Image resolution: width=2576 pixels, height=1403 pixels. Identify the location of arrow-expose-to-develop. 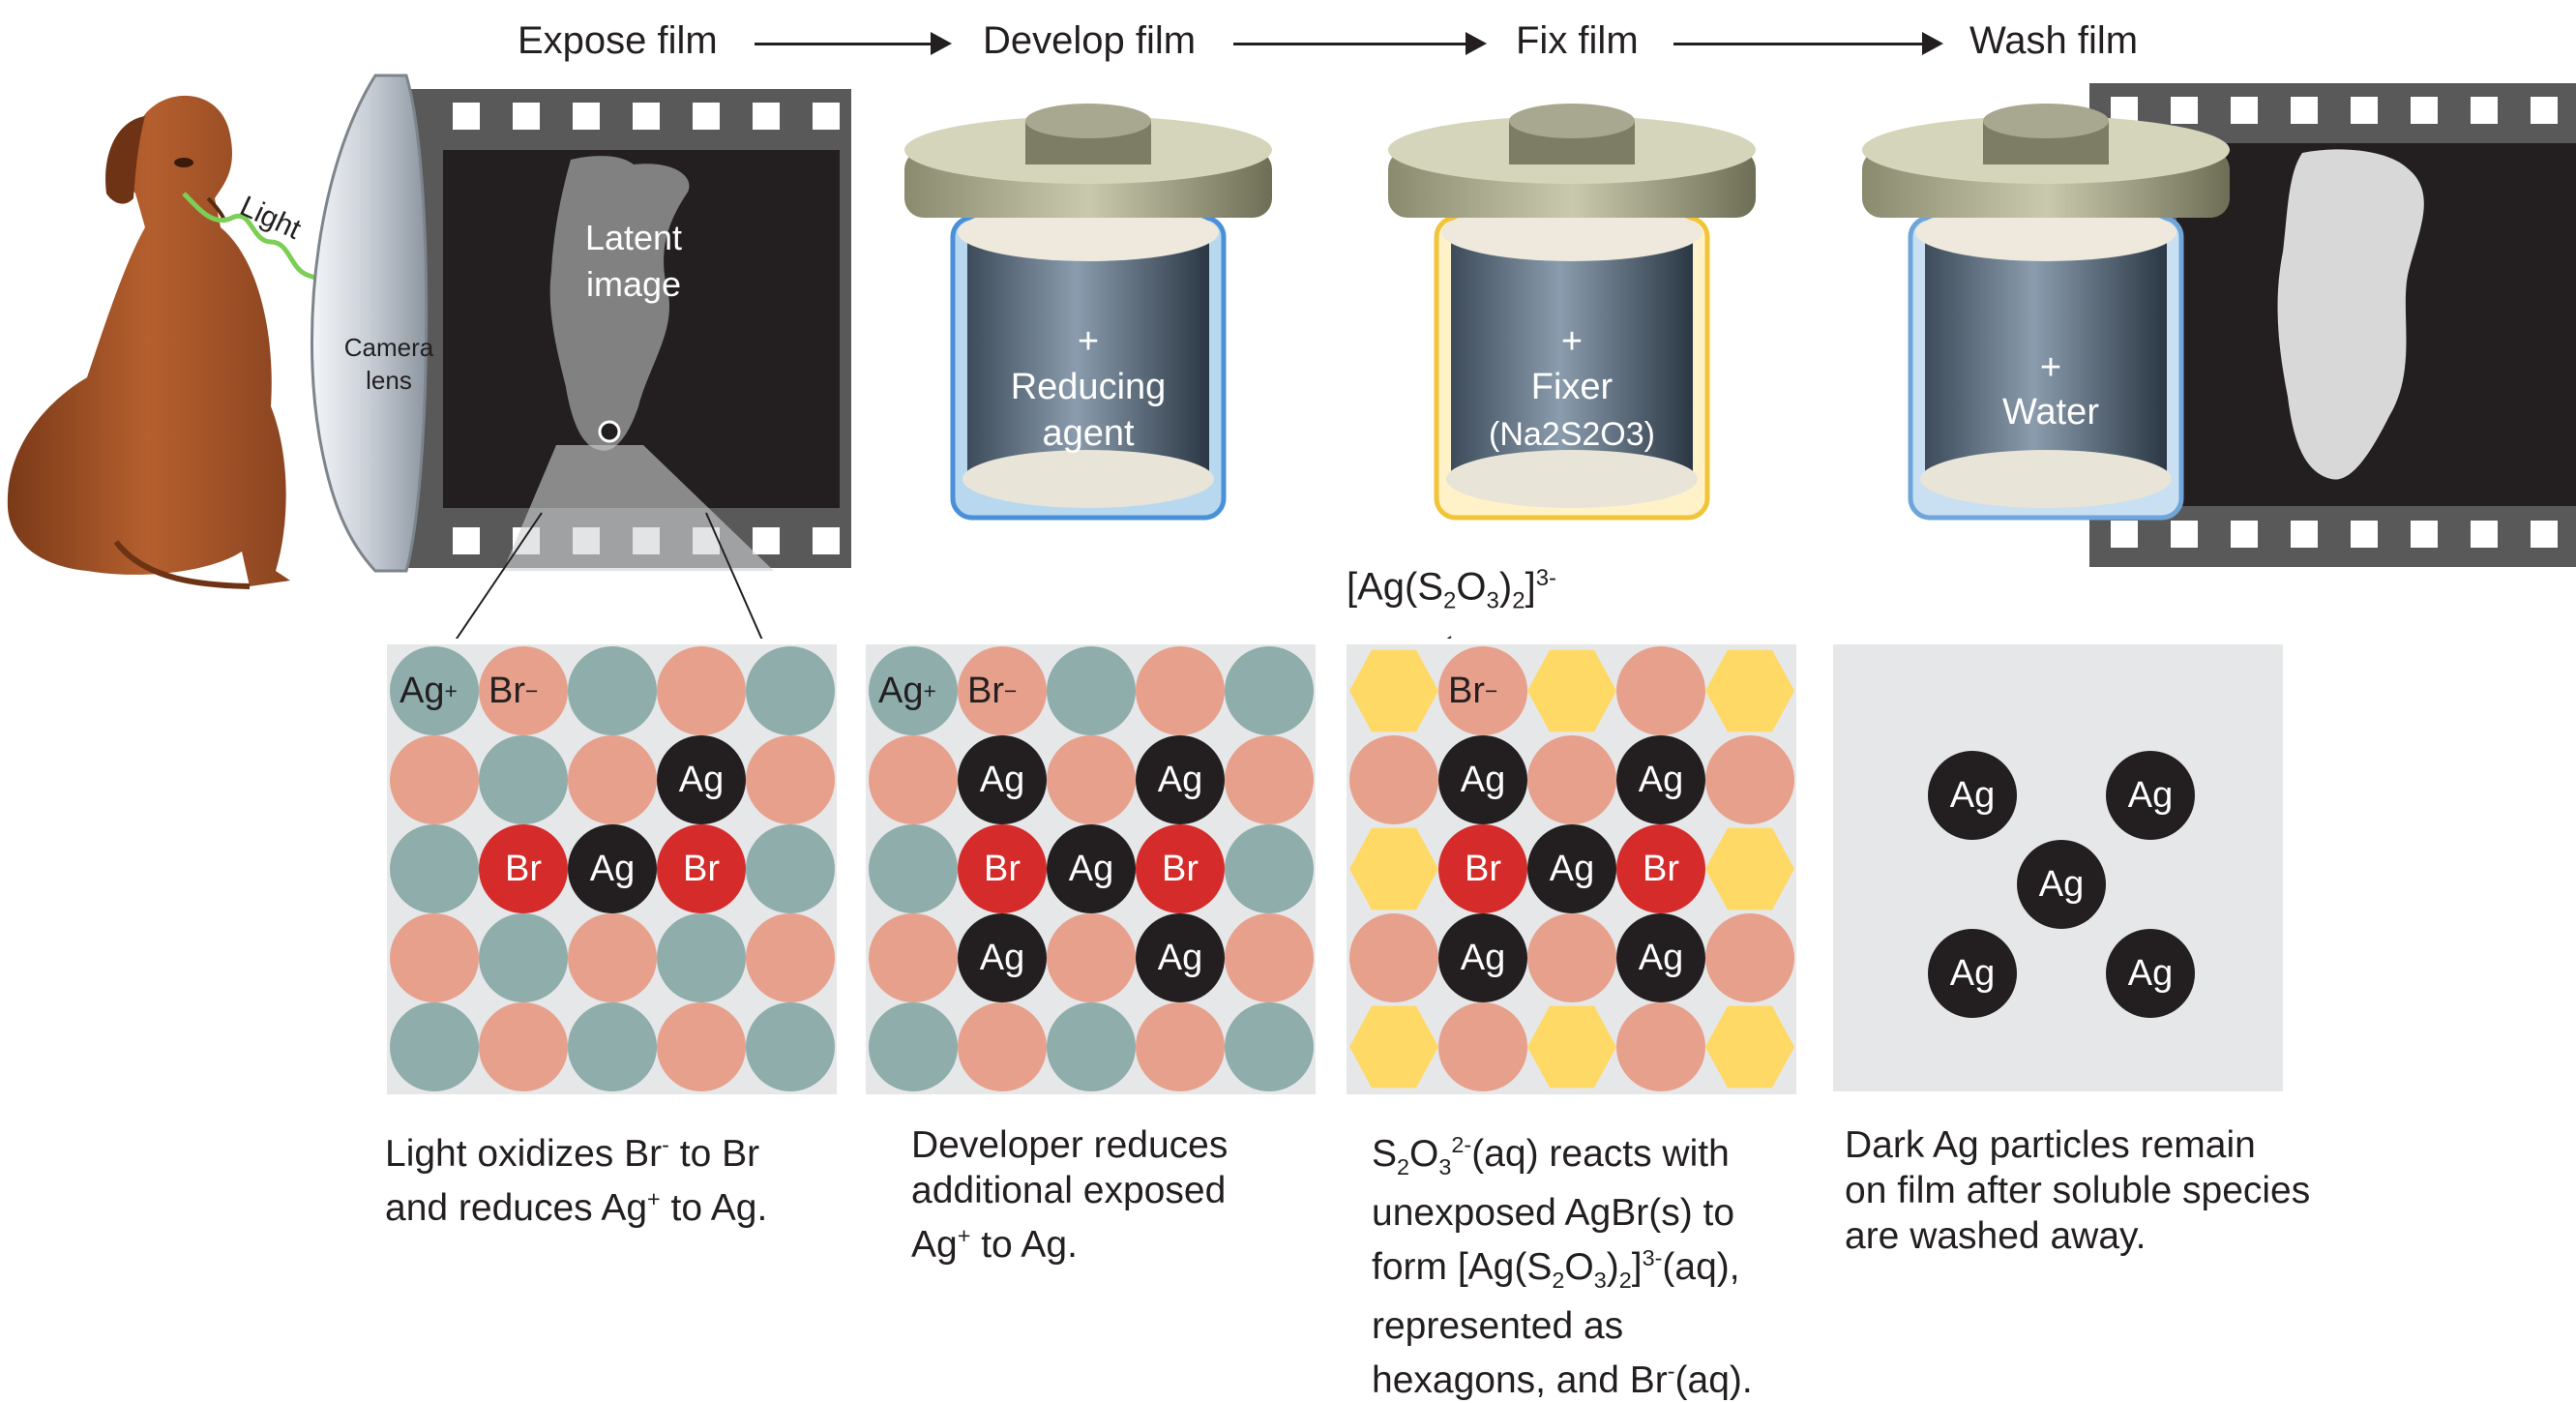
(853, 43).